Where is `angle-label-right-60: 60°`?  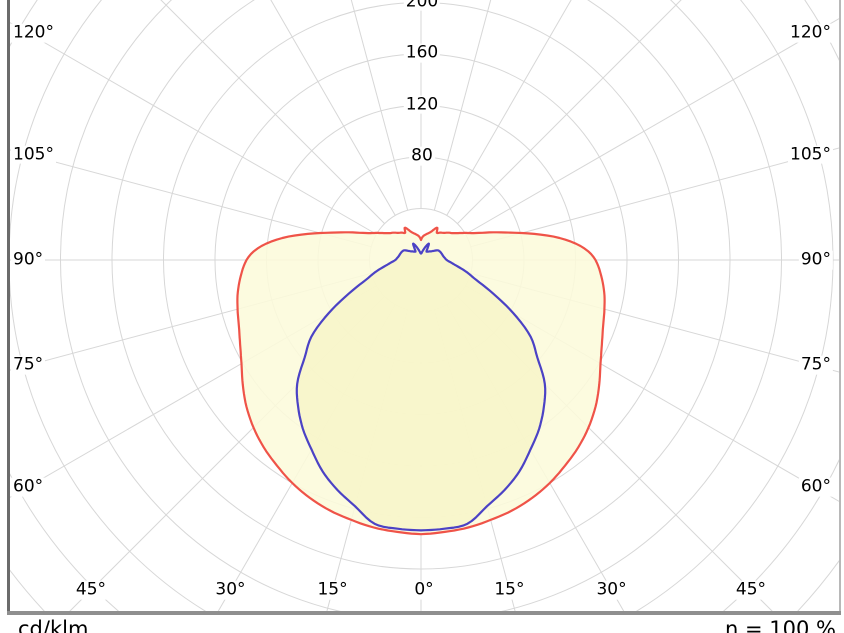 angle-label-right-60: 60° is located at coordinates (815, 486).